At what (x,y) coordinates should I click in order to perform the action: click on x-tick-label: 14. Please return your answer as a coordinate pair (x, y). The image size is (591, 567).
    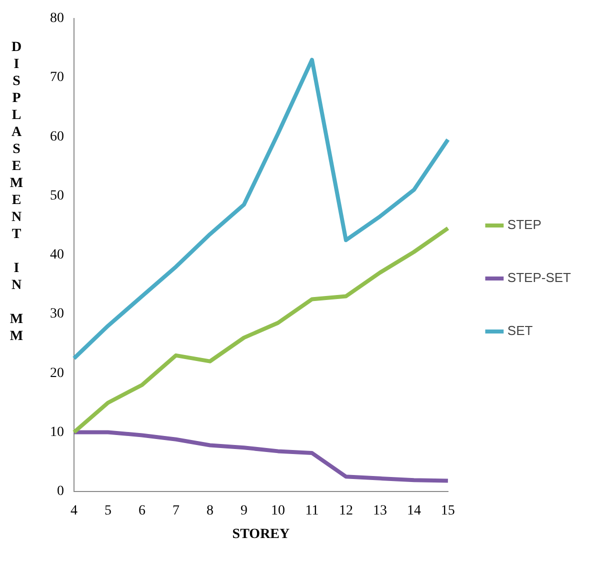
    Looking at the image, I should click on (413, 510).